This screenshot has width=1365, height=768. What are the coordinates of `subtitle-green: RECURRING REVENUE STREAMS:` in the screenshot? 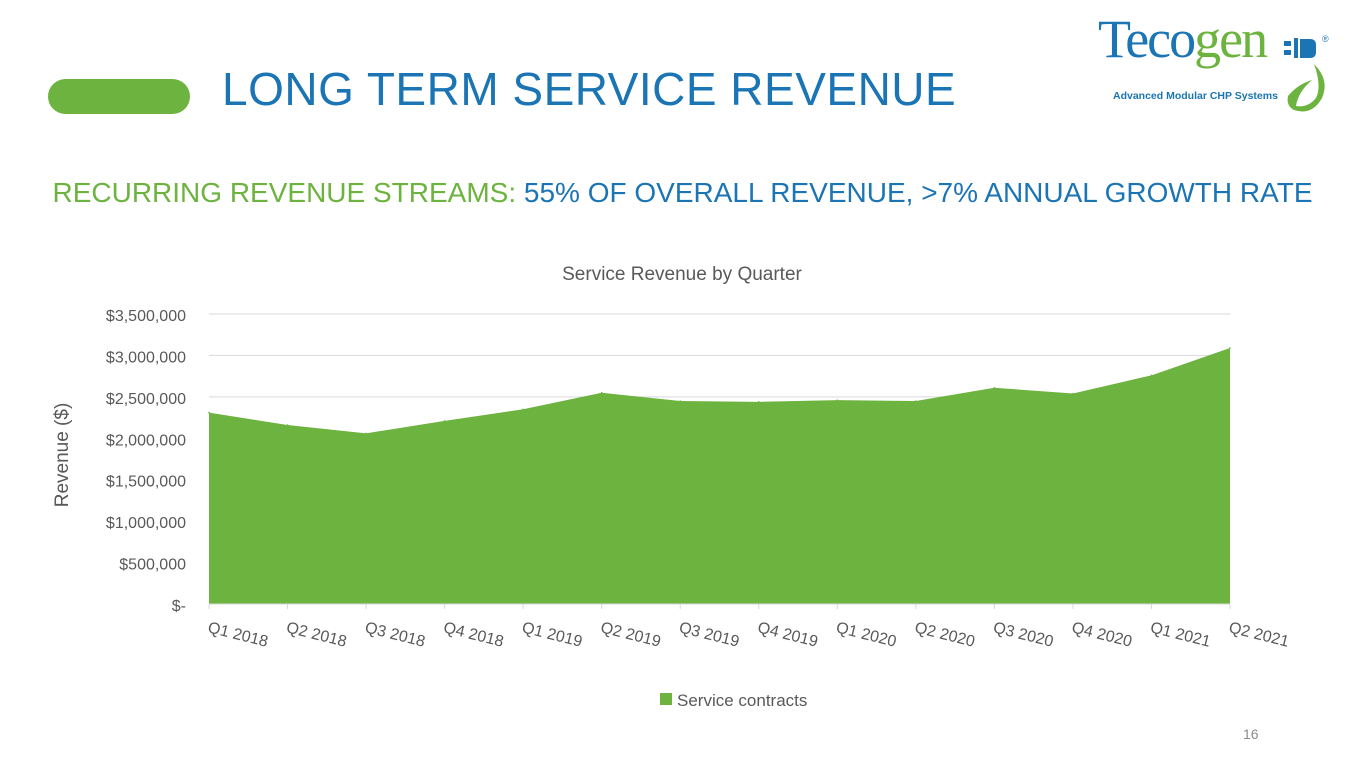 It's located at (288, 192).